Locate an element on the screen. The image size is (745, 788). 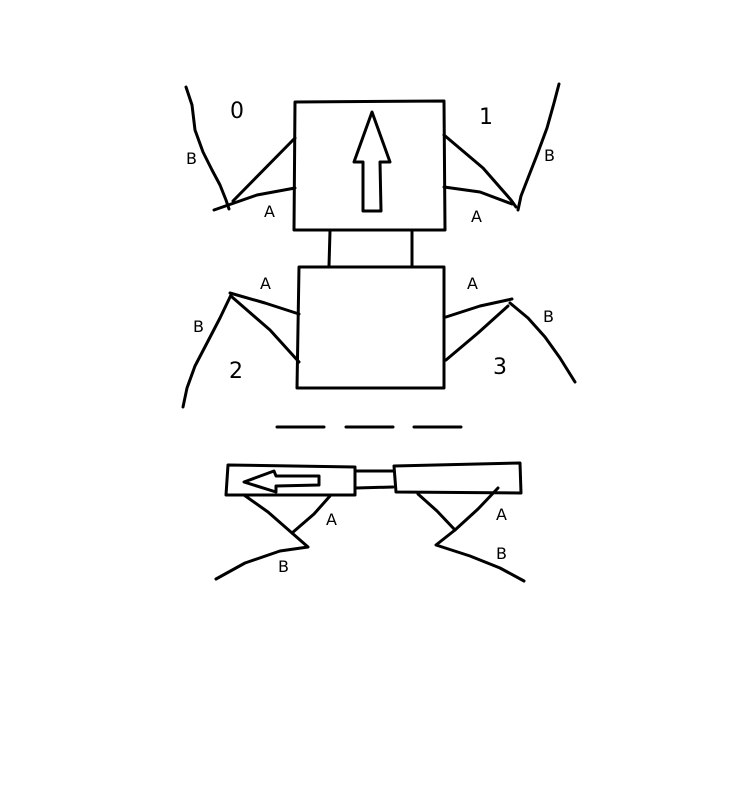
leg-2-number: 2 is located at coordinates (236, 371).